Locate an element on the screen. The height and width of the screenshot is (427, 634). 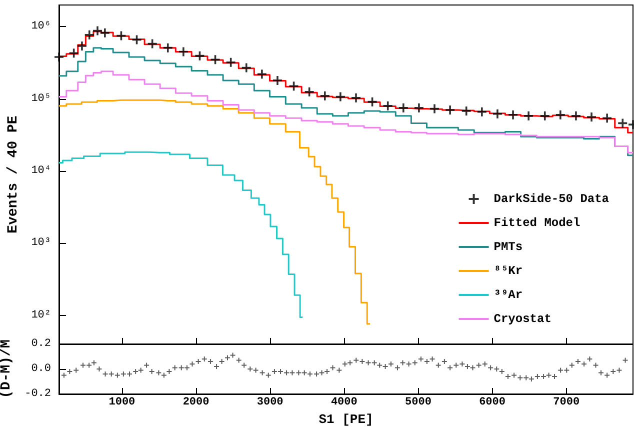
x-tick-label: 3000 is located at coordinates (270, 402).